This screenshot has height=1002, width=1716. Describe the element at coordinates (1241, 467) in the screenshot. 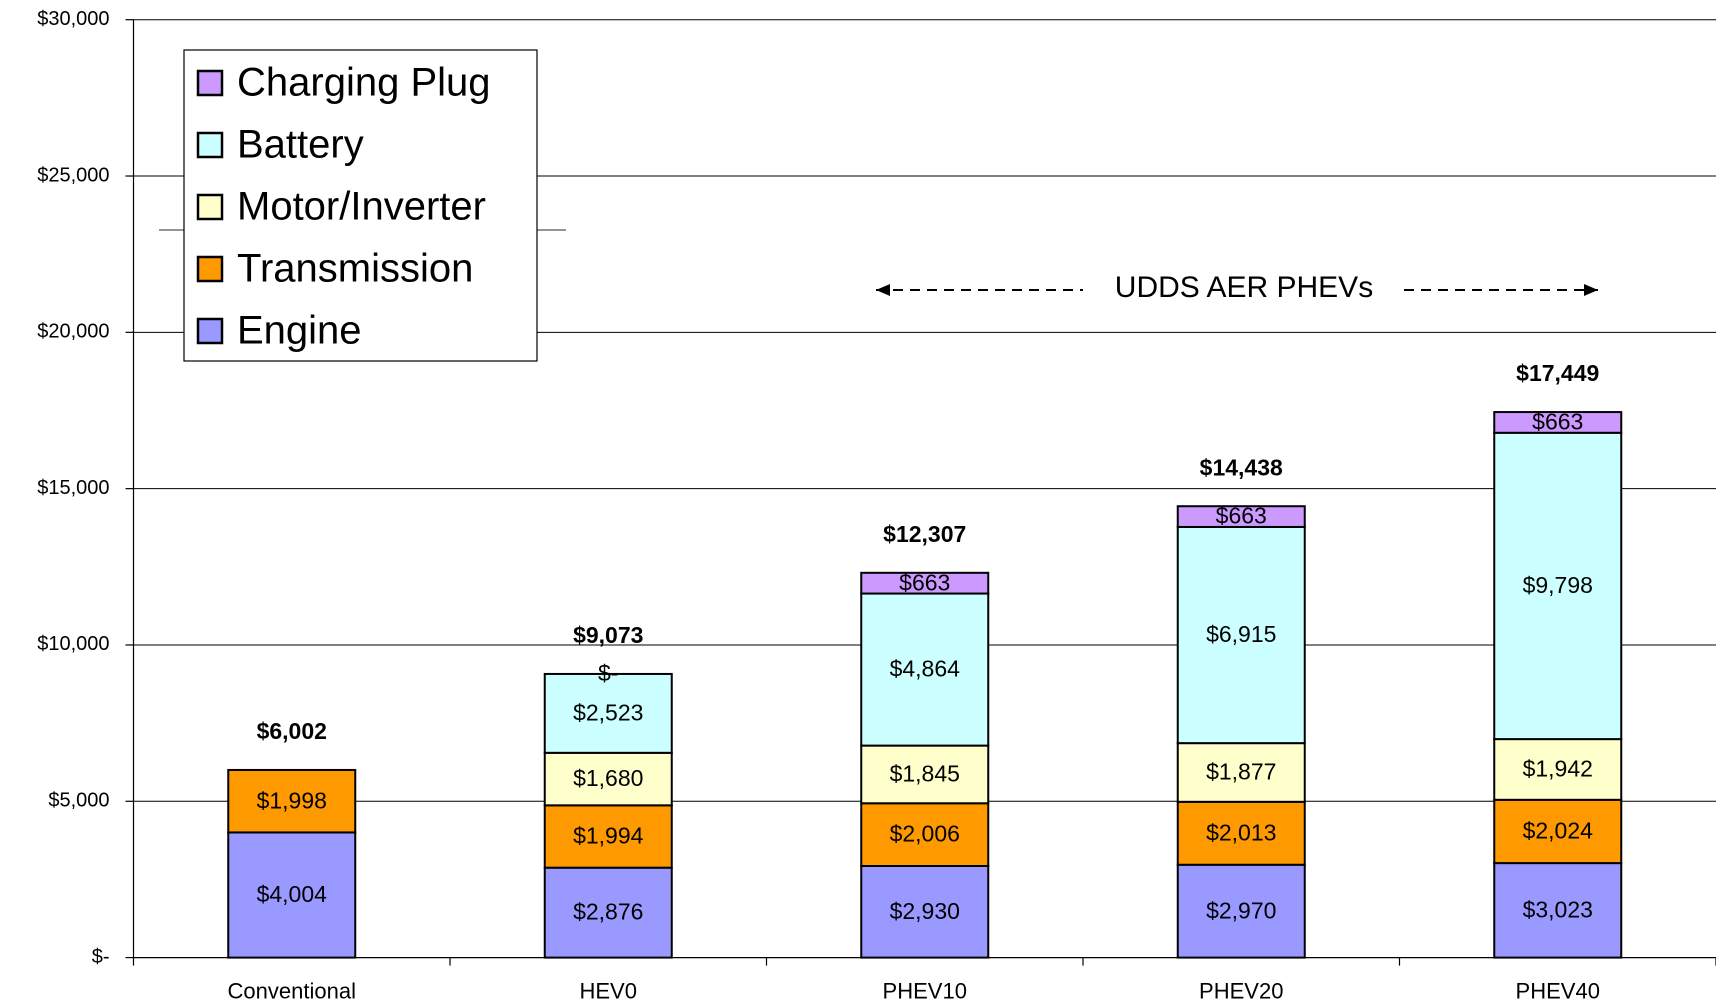

I see `total-label: $14,438` at that location.